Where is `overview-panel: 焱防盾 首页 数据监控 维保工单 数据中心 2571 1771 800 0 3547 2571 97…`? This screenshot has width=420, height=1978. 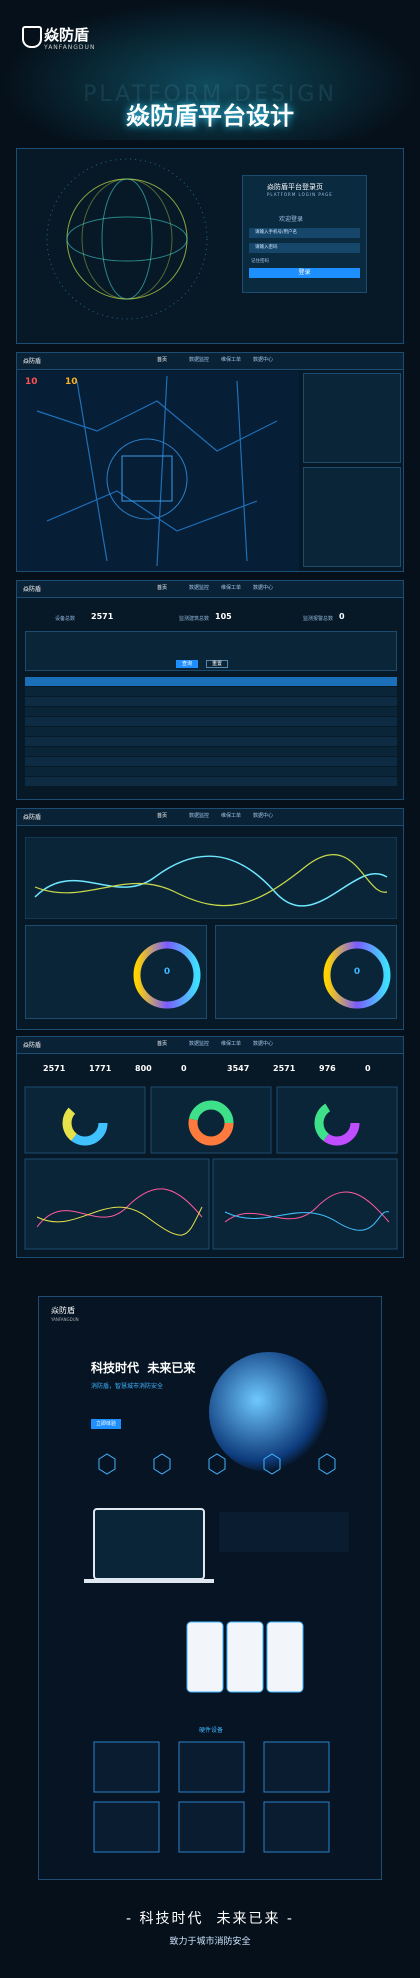
overview-panel: 焱防盾 首页 数据监控 维保工单 数据中心 2571 1771 800 0 3547 2571 97… is located at coordinates (210, 1147).